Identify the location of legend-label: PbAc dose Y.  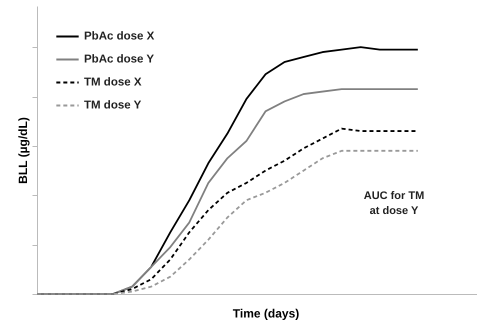
(119, 60).